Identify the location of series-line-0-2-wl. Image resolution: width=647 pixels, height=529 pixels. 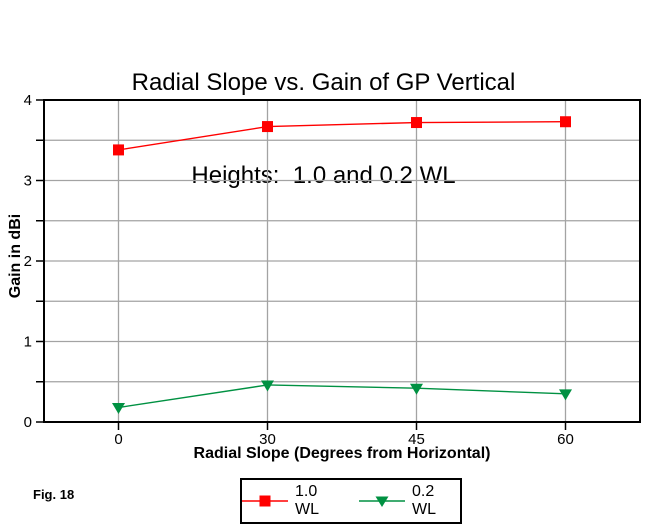
(342, 396).